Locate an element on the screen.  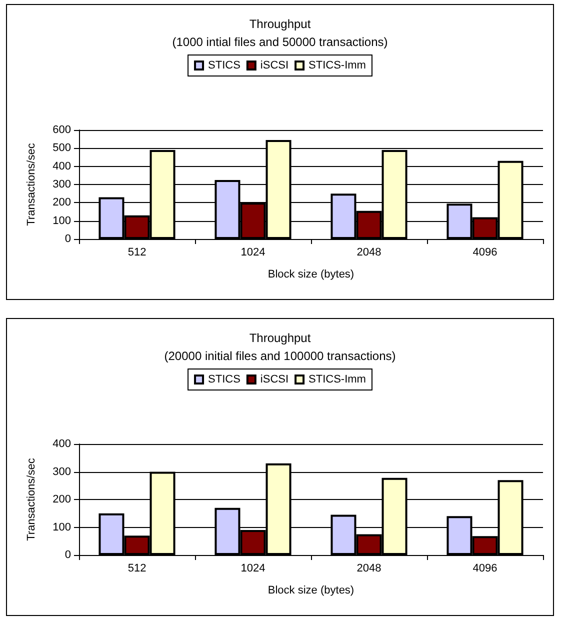
y-tick-label: 500 is located at coordinates (61, 148).